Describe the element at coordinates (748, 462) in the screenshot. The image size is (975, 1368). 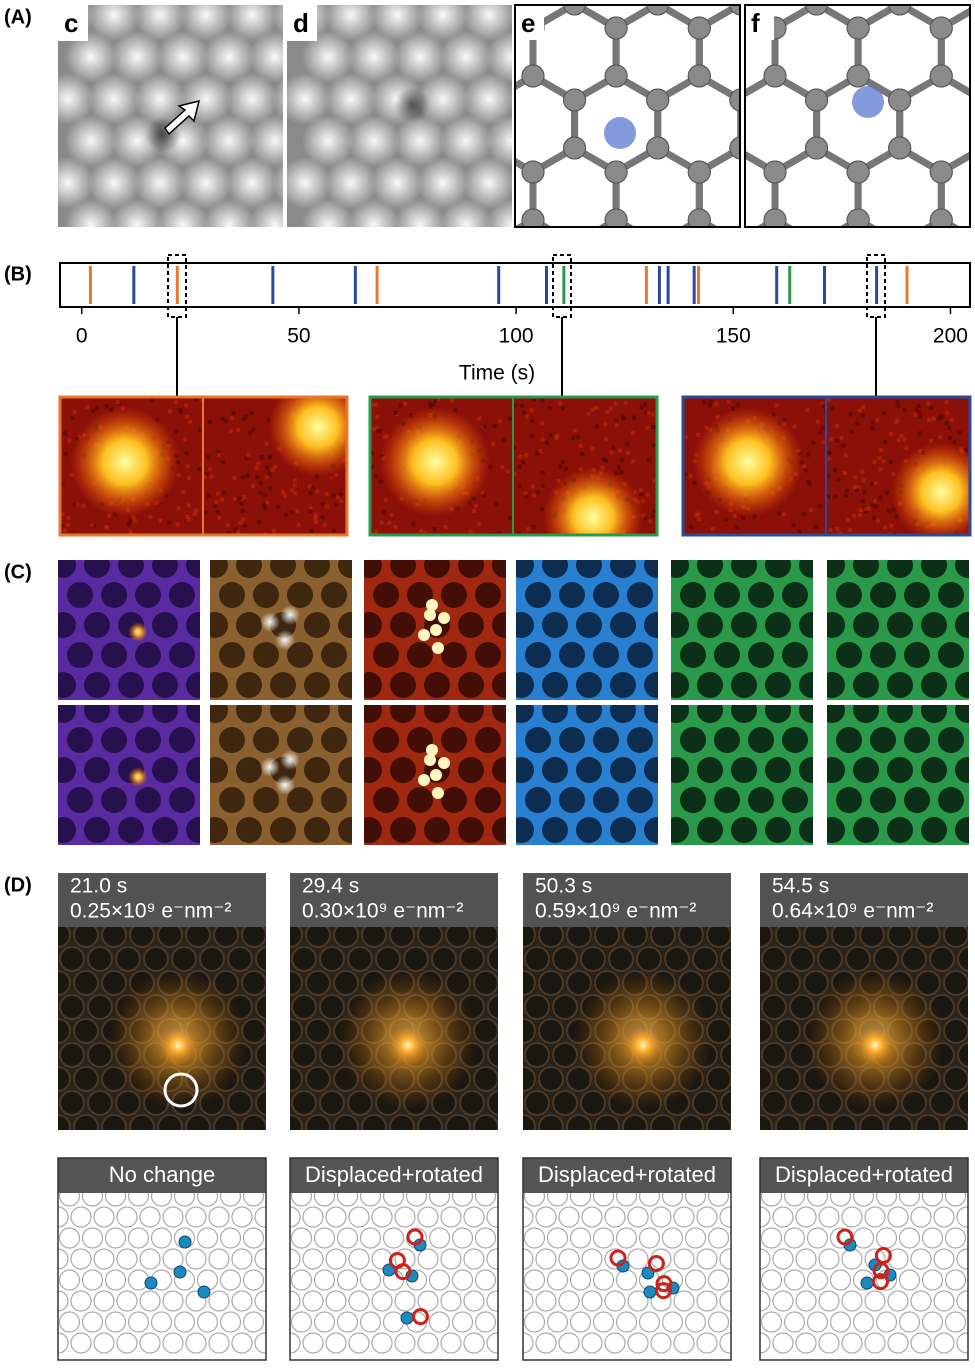
I see `atom-blob` at that location.